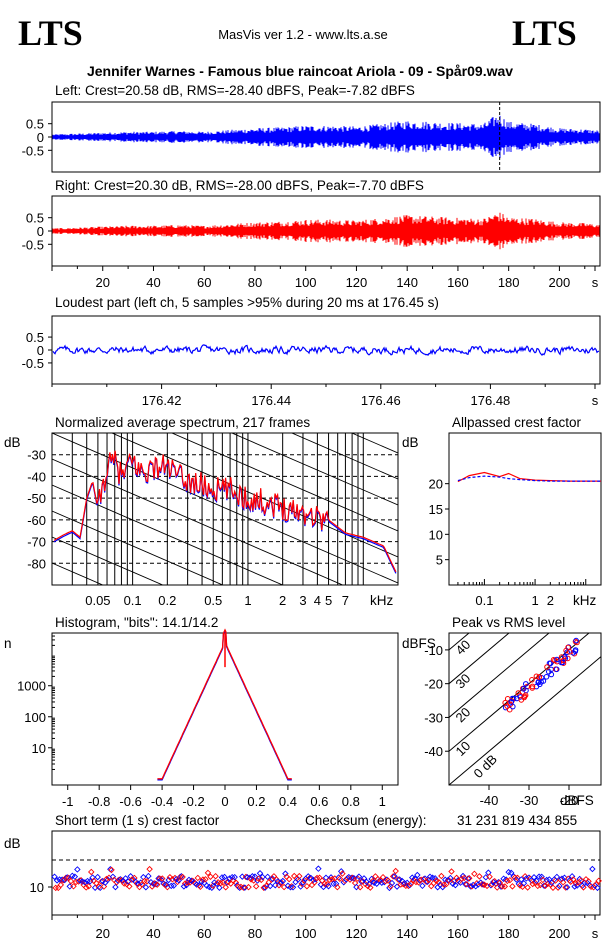  I want to click on diag-label: 20, so click(463, 714).